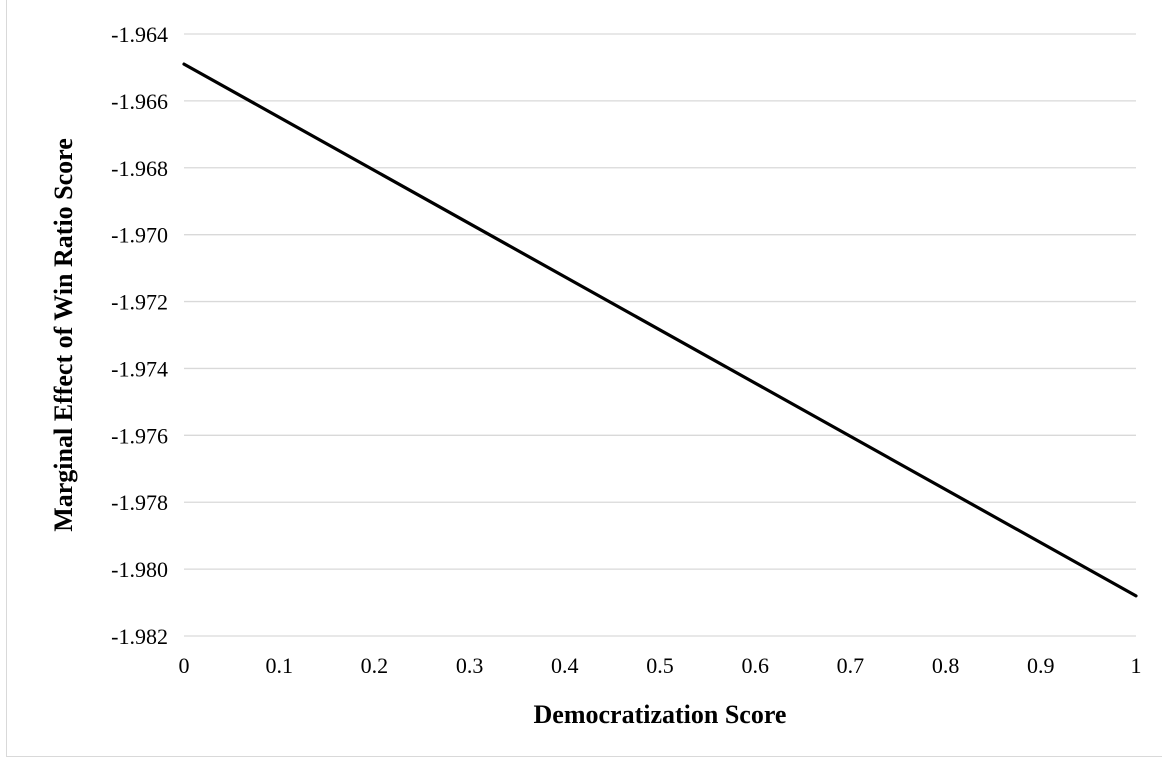  I want to click on x-tick-label: 0, so click(184, 665).